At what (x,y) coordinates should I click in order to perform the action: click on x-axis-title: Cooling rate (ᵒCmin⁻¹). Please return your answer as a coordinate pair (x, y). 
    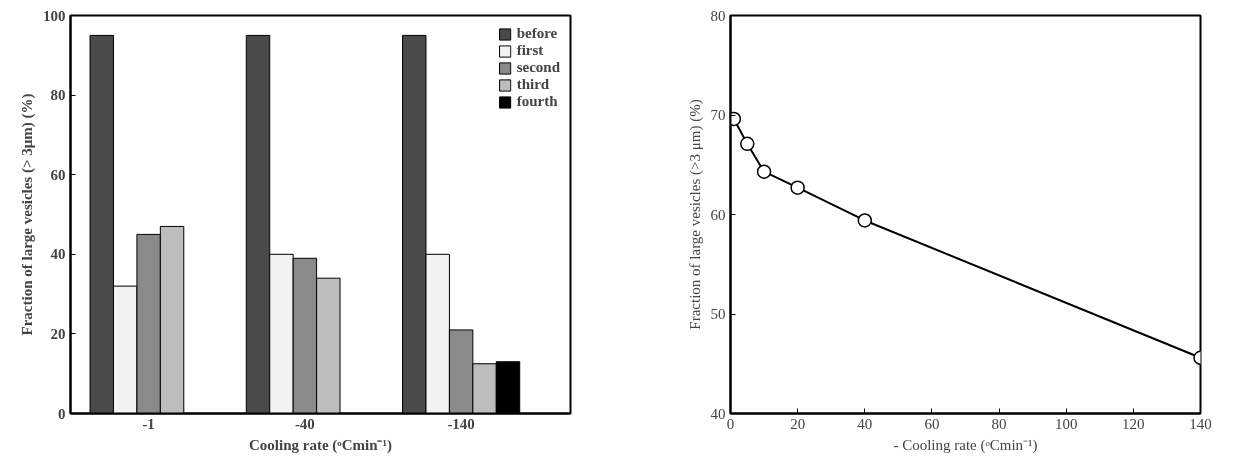
    Looking at the image, I should click on (320, 445).